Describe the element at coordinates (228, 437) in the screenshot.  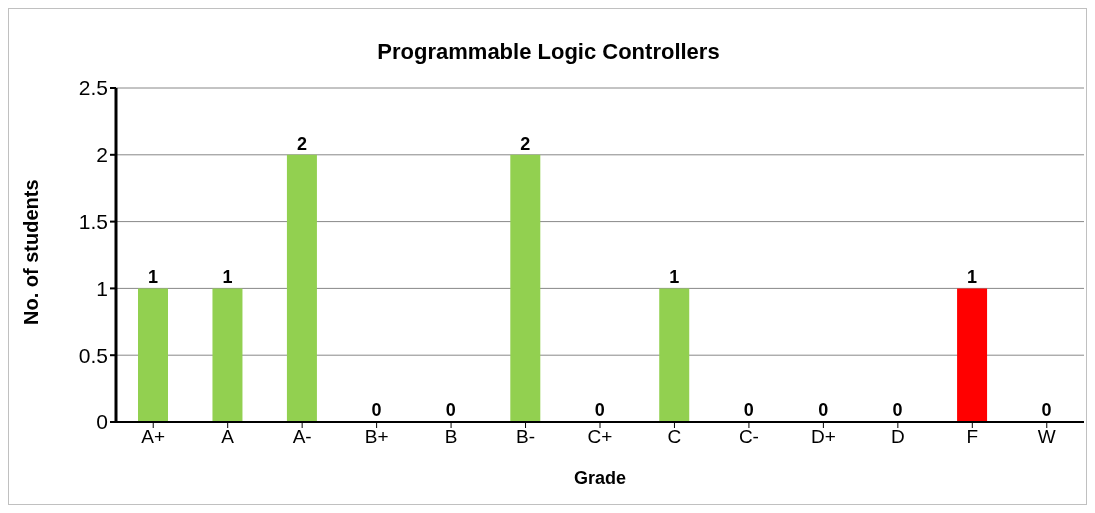
I see `x-tick-label: A` at that location.